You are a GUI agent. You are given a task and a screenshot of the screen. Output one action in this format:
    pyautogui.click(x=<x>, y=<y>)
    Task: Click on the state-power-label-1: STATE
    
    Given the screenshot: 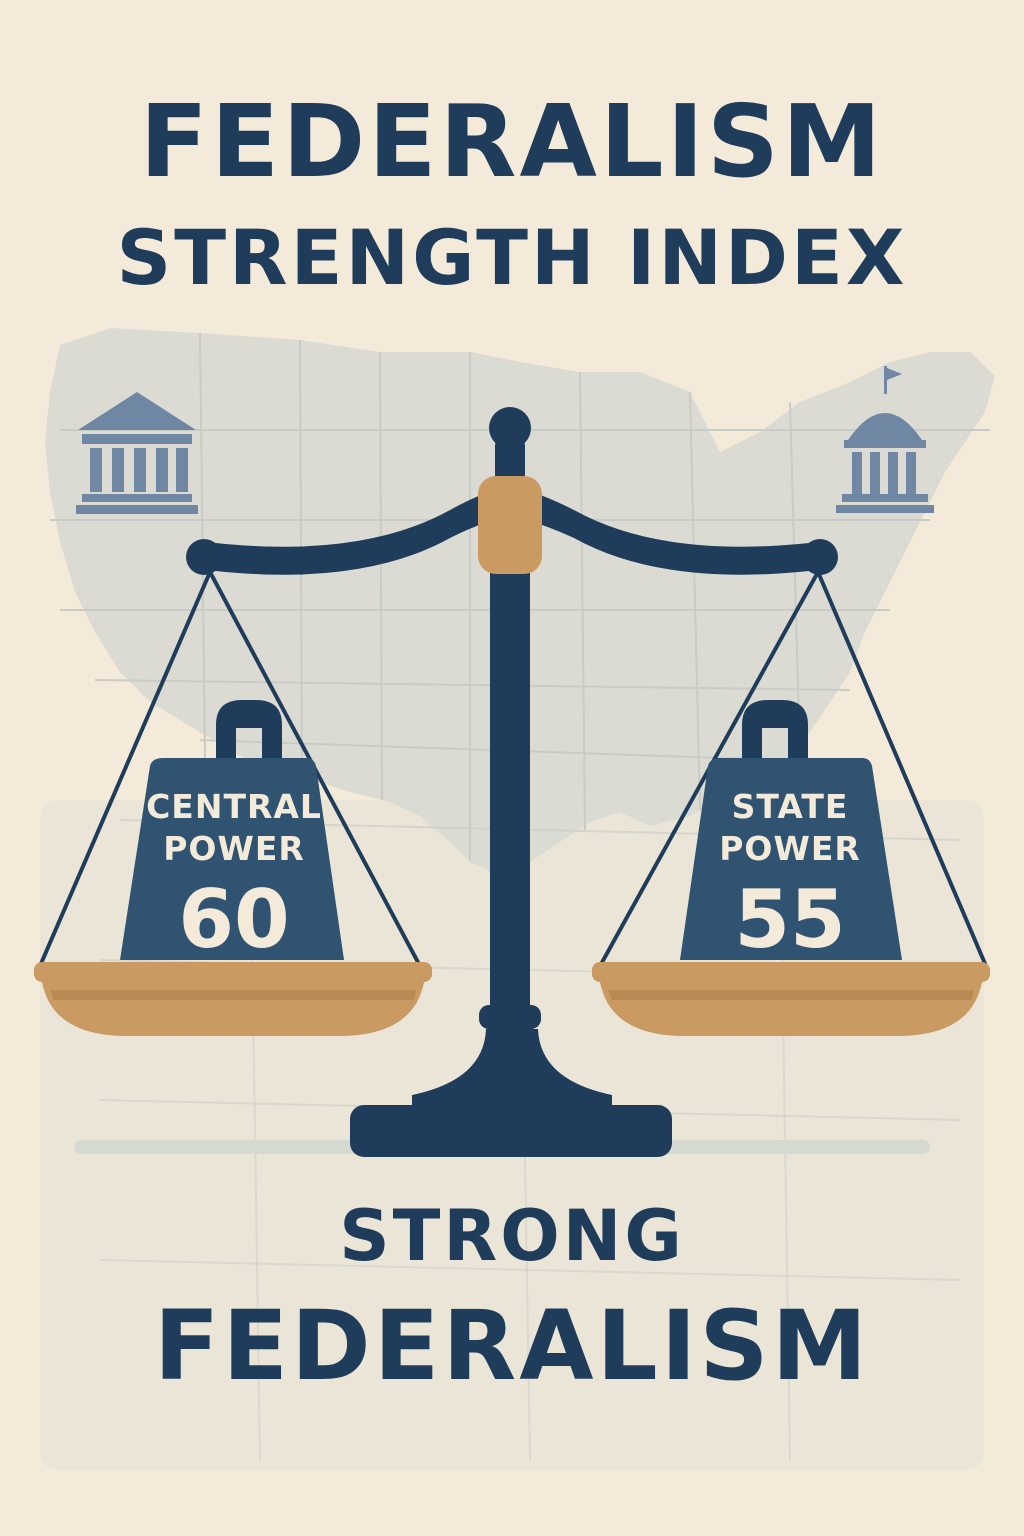 What is the action you would take?
    pyautogui.click(x=790, y=806)
    